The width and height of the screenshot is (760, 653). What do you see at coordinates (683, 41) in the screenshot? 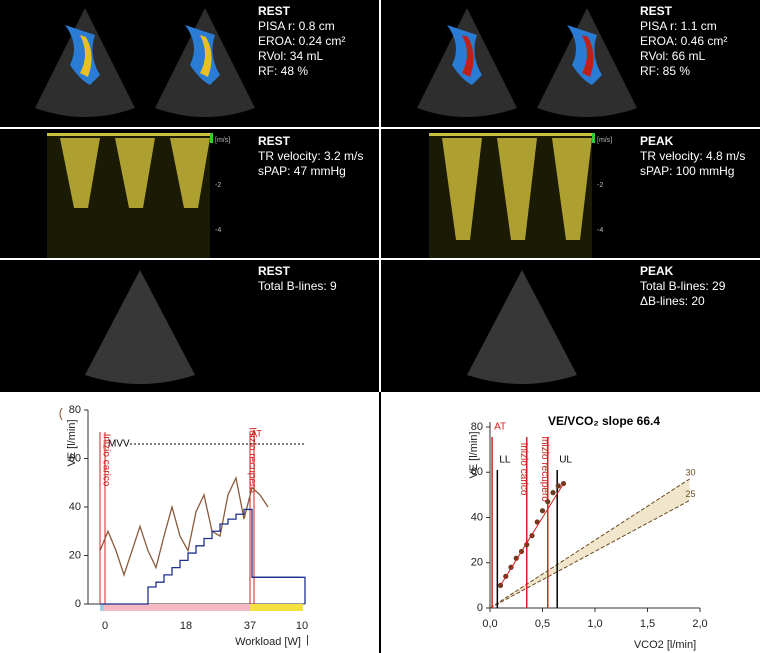
I see `panel-text: EROA: 0.46 cm²` at bounding box center [683, 41].